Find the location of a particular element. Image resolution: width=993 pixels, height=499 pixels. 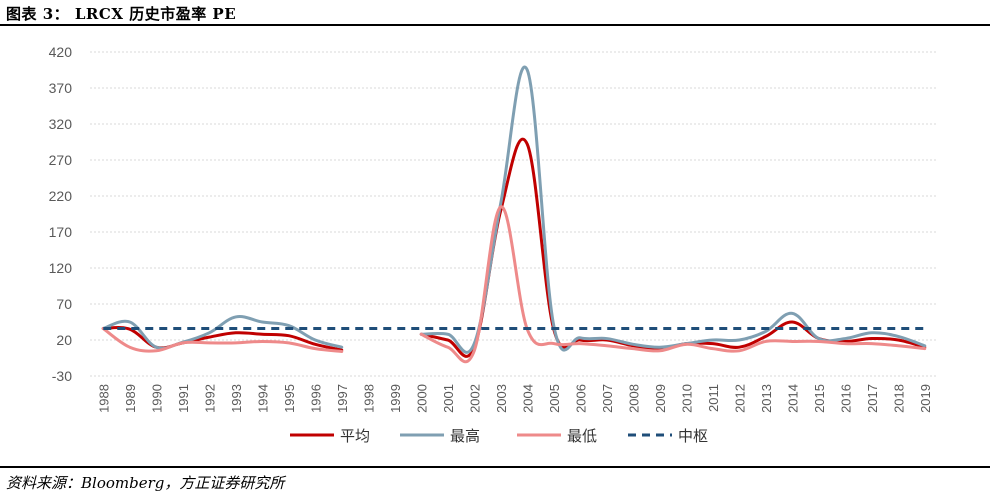

x-tick-label: 2005 is located at coordinates (554, 398).